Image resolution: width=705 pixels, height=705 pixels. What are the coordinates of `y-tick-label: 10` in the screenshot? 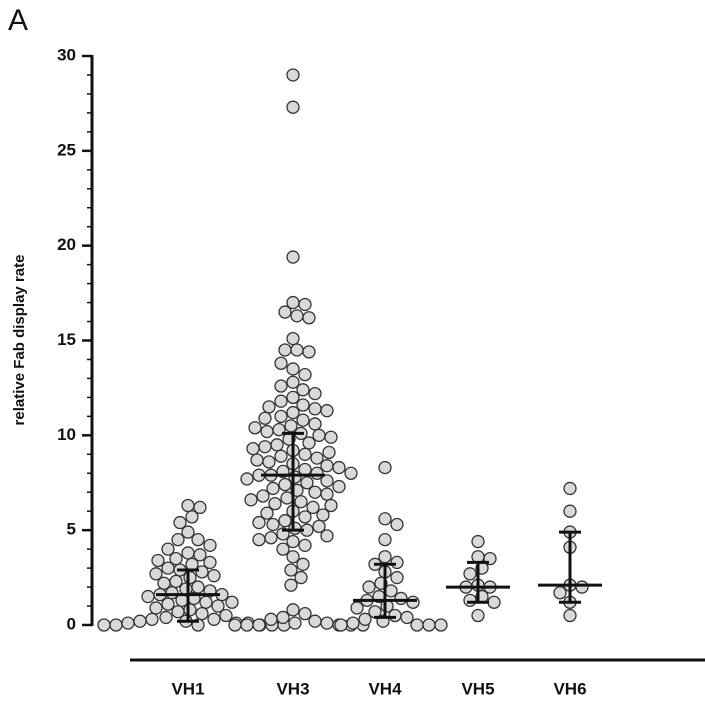 It's located at (66, 434).